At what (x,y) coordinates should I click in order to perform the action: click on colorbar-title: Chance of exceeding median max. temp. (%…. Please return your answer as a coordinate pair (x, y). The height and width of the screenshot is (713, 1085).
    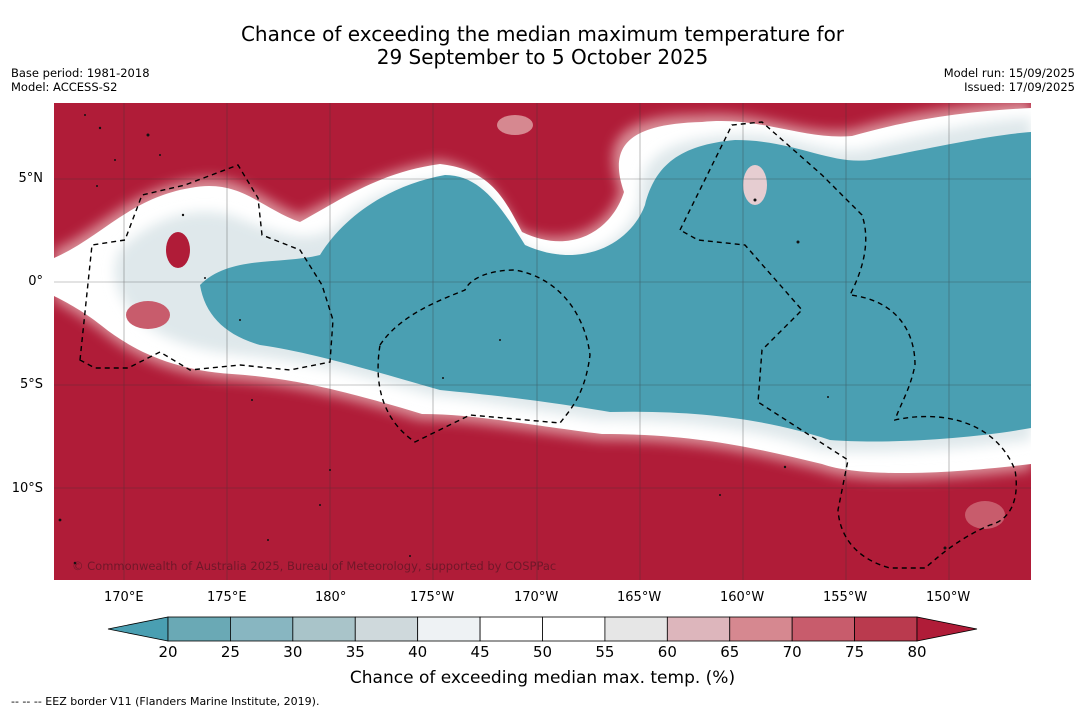
    Looking at the image, I should click on (542, 678).